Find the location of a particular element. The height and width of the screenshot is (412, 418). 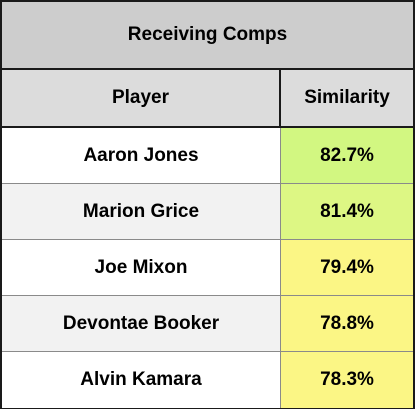

player-name-cell: Devontae Booker is located at coordinates (141, 323).